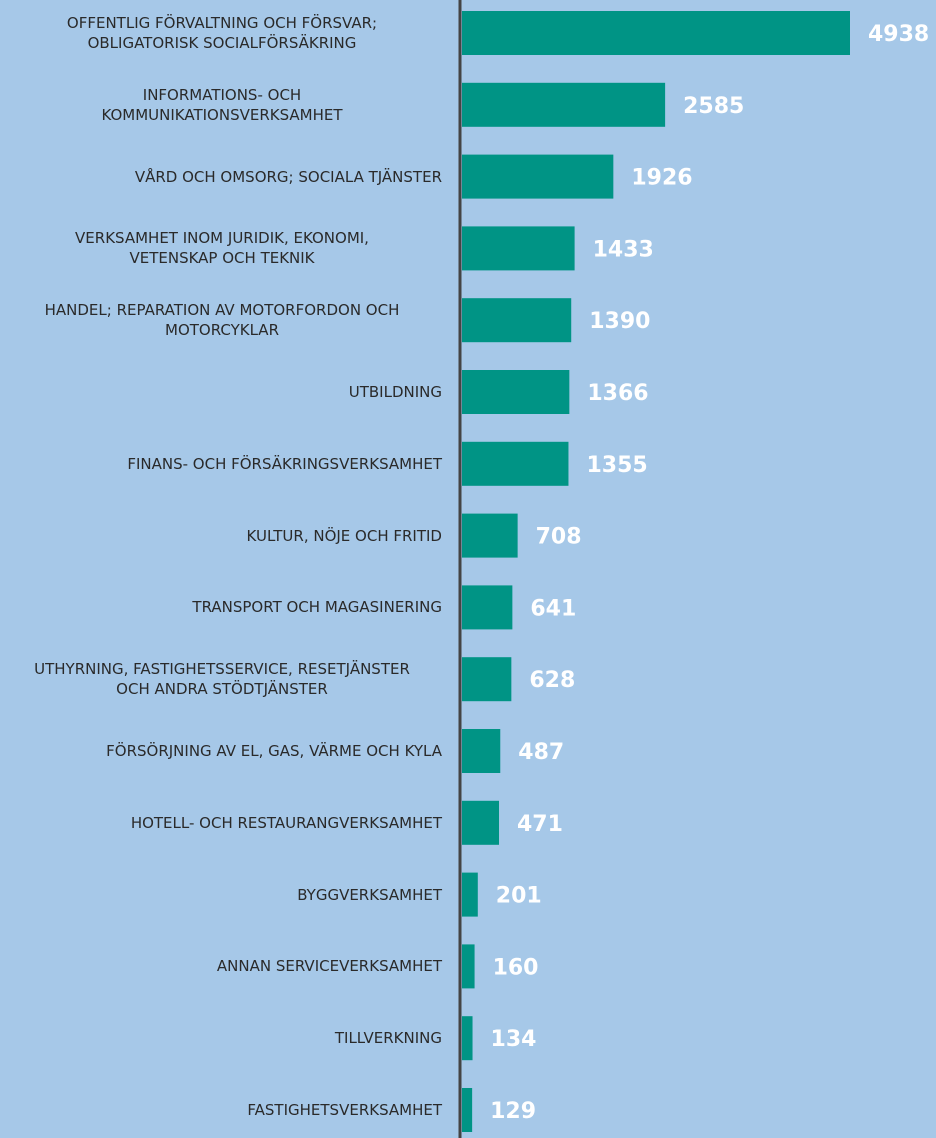 The height and width of the screenshot is (1138, 936). Describe the element at coordinates (395, 392) in the screenshot. I see `category-label: UTBILDNING` at that location.